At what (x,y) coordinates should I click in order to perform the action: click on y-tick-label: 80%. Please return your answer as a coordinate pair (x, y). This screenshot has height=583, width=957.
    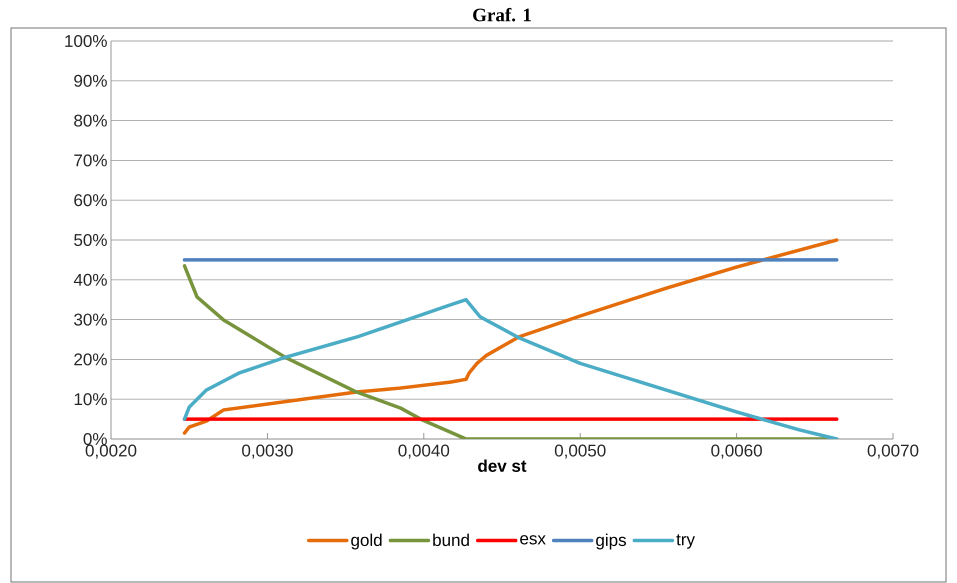
    Looking at the image, I should click on (90, 120).